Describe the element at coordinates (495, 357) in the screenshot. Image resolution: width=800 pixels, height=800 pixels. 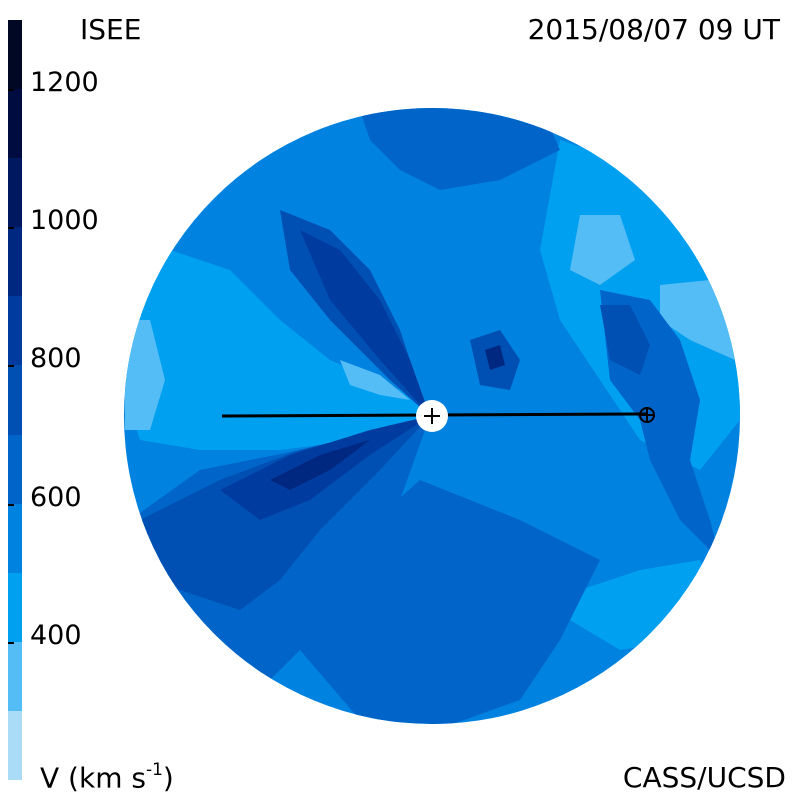
I see `region-darkest-center-spot` at that location.